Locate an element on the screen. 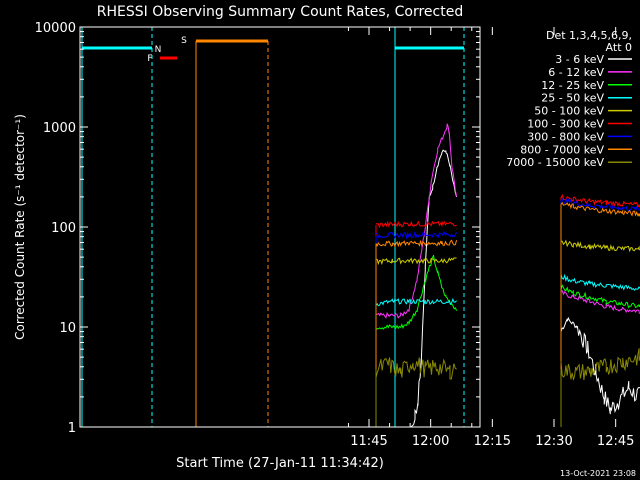  legend-entry-label: 6 - 12 keV is located at coordinates (576, 72).